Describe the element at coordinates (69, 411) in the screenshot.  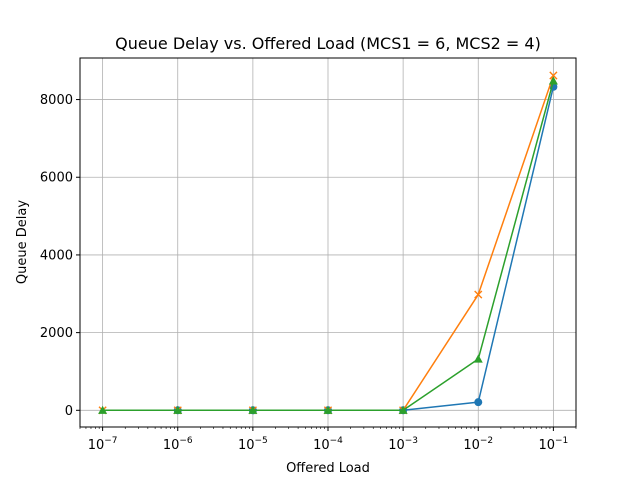
I see `y-tick-label: 0` at that location.